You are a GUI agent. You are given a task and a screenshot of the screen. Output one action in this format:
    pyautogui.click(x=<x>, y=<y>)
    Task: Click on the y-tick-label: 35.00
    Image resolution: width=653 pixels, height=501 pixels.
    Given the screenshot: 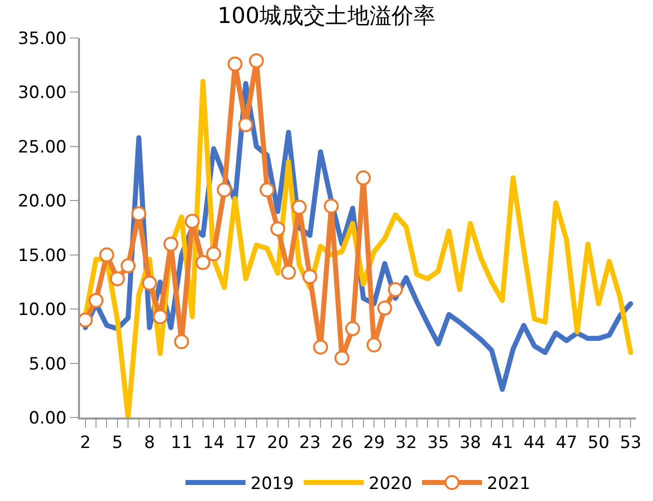 What is the action you would take?
    pyautogui.click(x=42, y=38)
    